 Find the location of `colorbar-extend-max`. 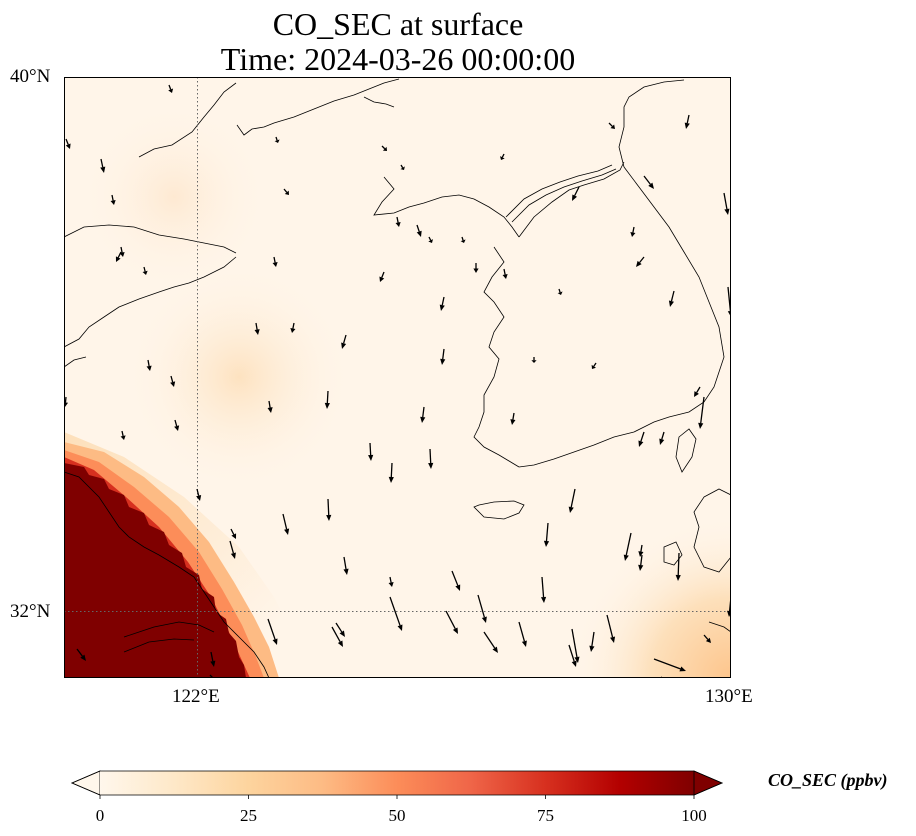

colorbar-extend-max is located at coordinates (708, 783).